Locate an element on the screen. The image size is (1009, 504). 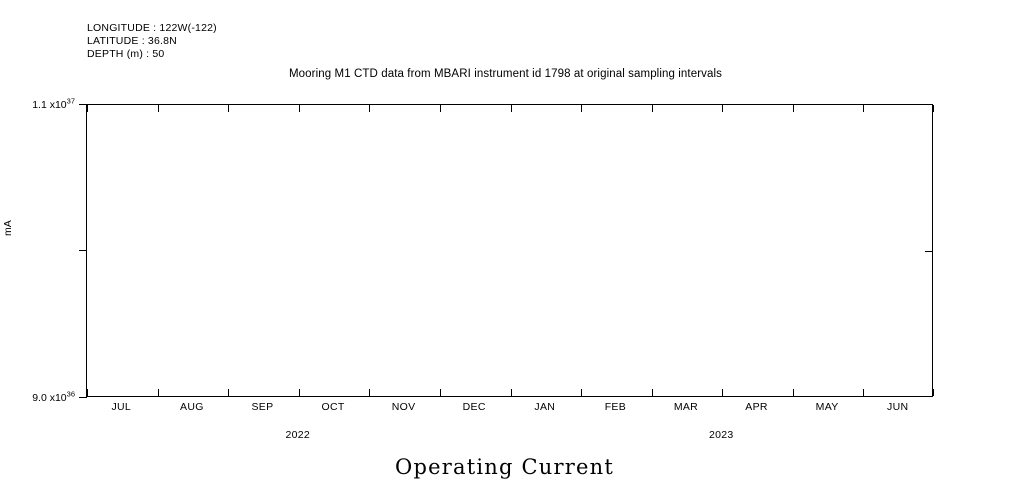
figure-caption-text: Operating Current is located at coordinates (504, 467).